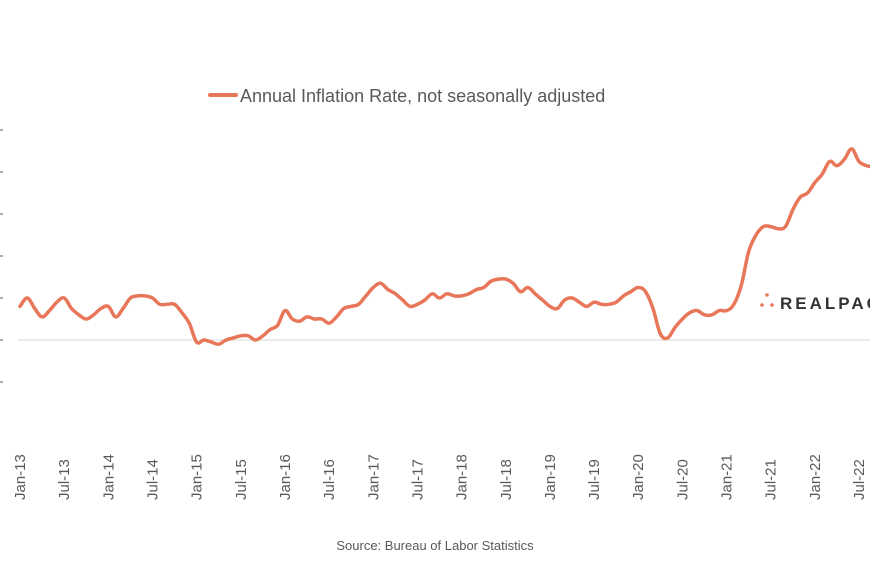 This screenshot has height=570, width=870. Describe the element at coordinates (285, 477) in the screenshot. I see `x-tick-label: Jan-16` at that location.